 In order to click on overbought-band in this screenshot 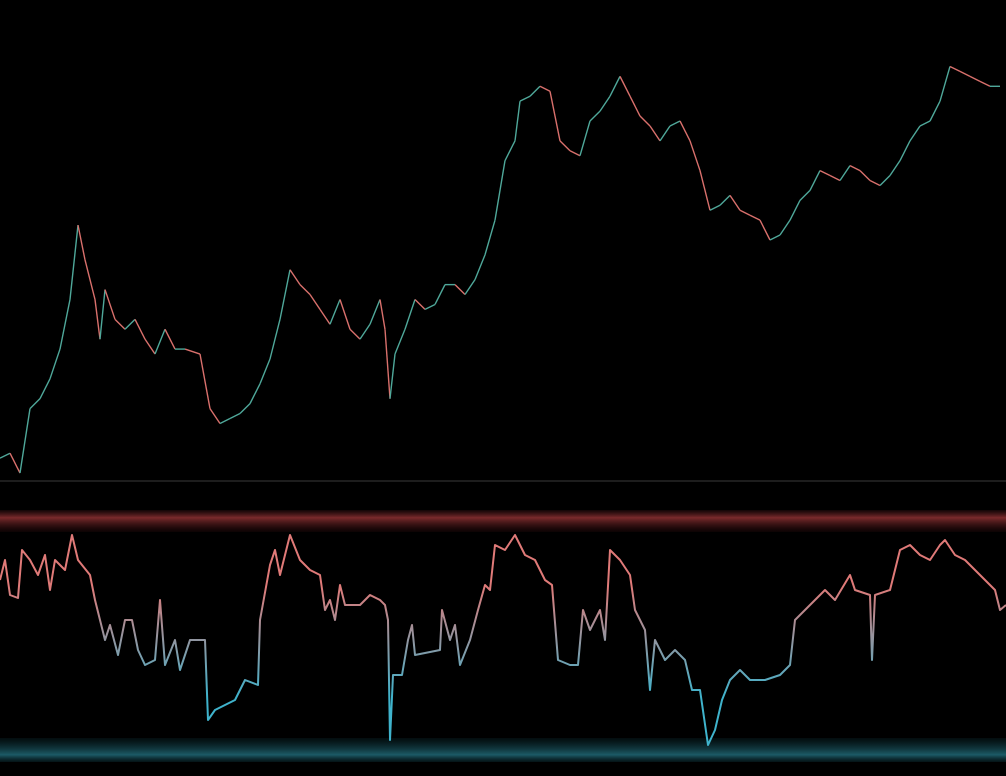, I will do `click(503, 521)`.